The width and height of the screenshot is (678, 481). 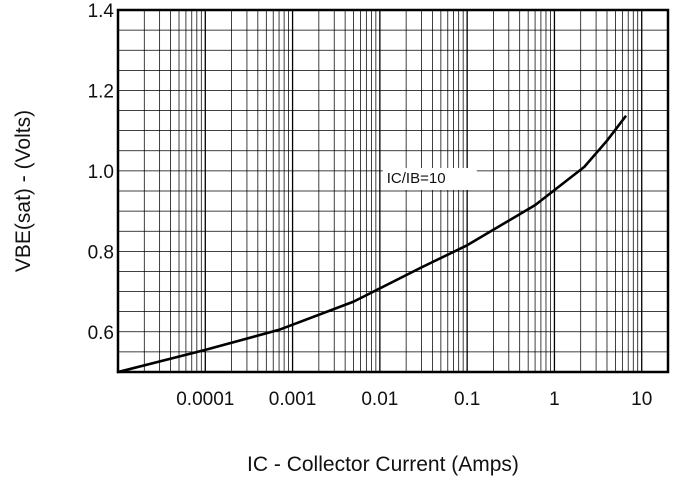 I want to click on x-tick-label: 0.0001, so click(x=205, y=399).